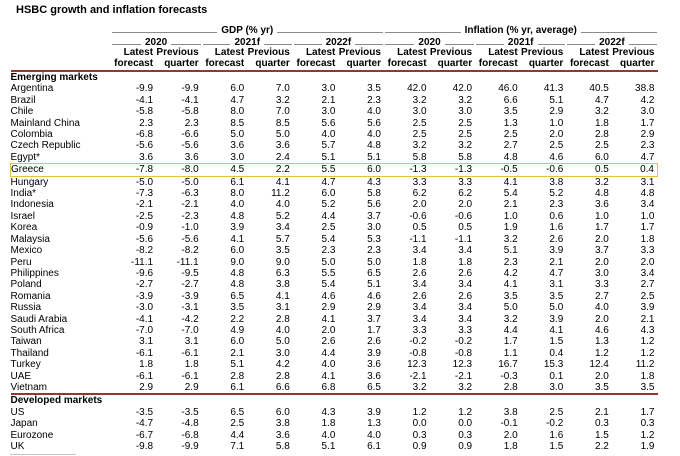  I want to click on value-cell: 3.2, so click(601, 112).